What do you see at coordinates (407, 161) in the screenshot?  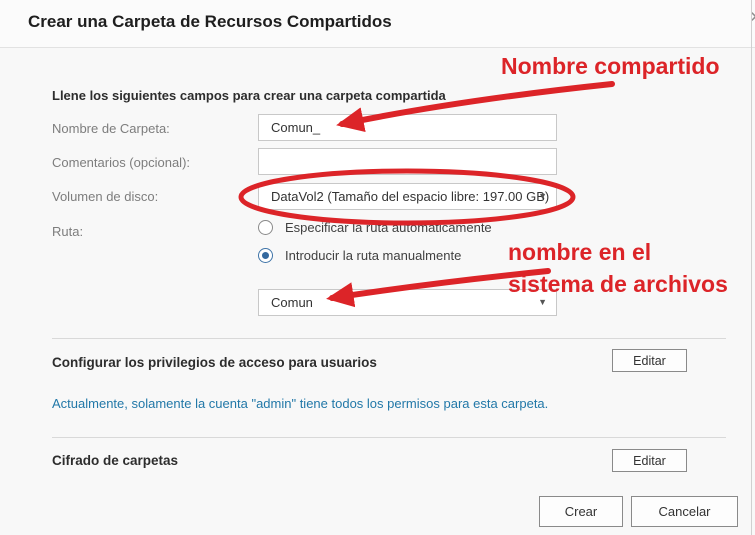 I see `comments-input` at bounding box center [407, 161].